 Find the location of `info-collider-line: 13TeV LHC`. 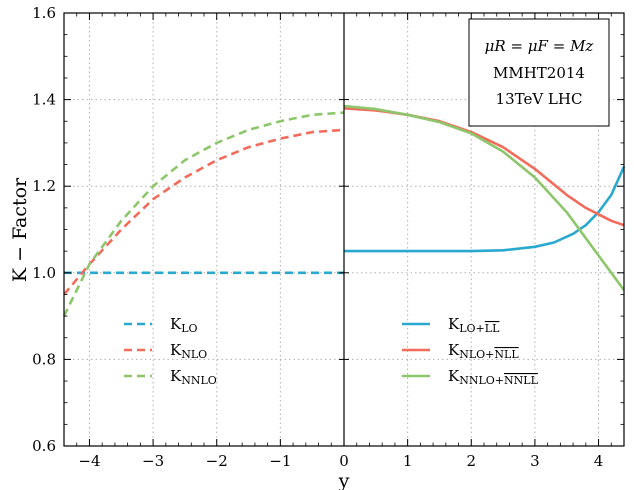

info-collider-line: 13TeV LHC is located at coordinates (539, 99).